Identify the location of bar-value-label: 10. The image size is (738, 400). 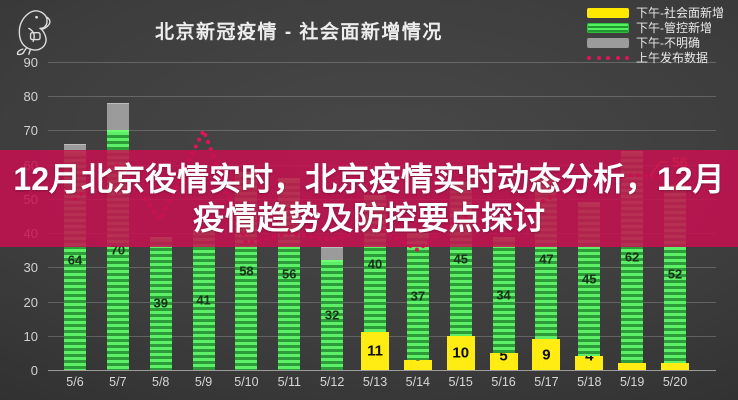
(461, 353).